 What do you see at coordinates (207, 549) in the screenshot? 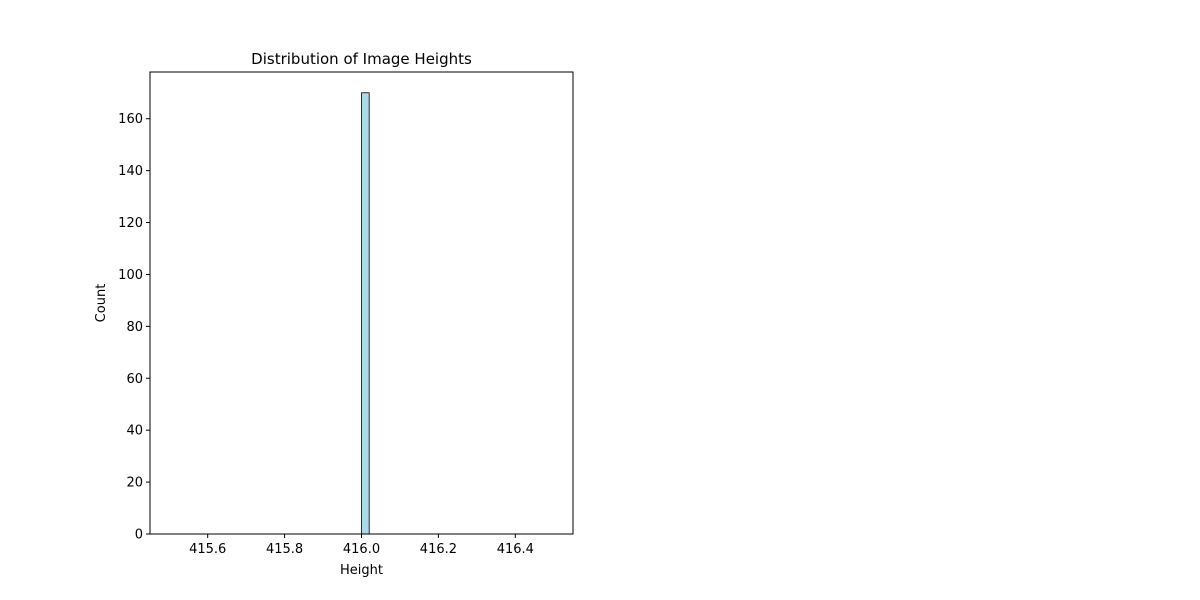
I see `x-tick-label: 415.6` at bounding box center [207, 549].